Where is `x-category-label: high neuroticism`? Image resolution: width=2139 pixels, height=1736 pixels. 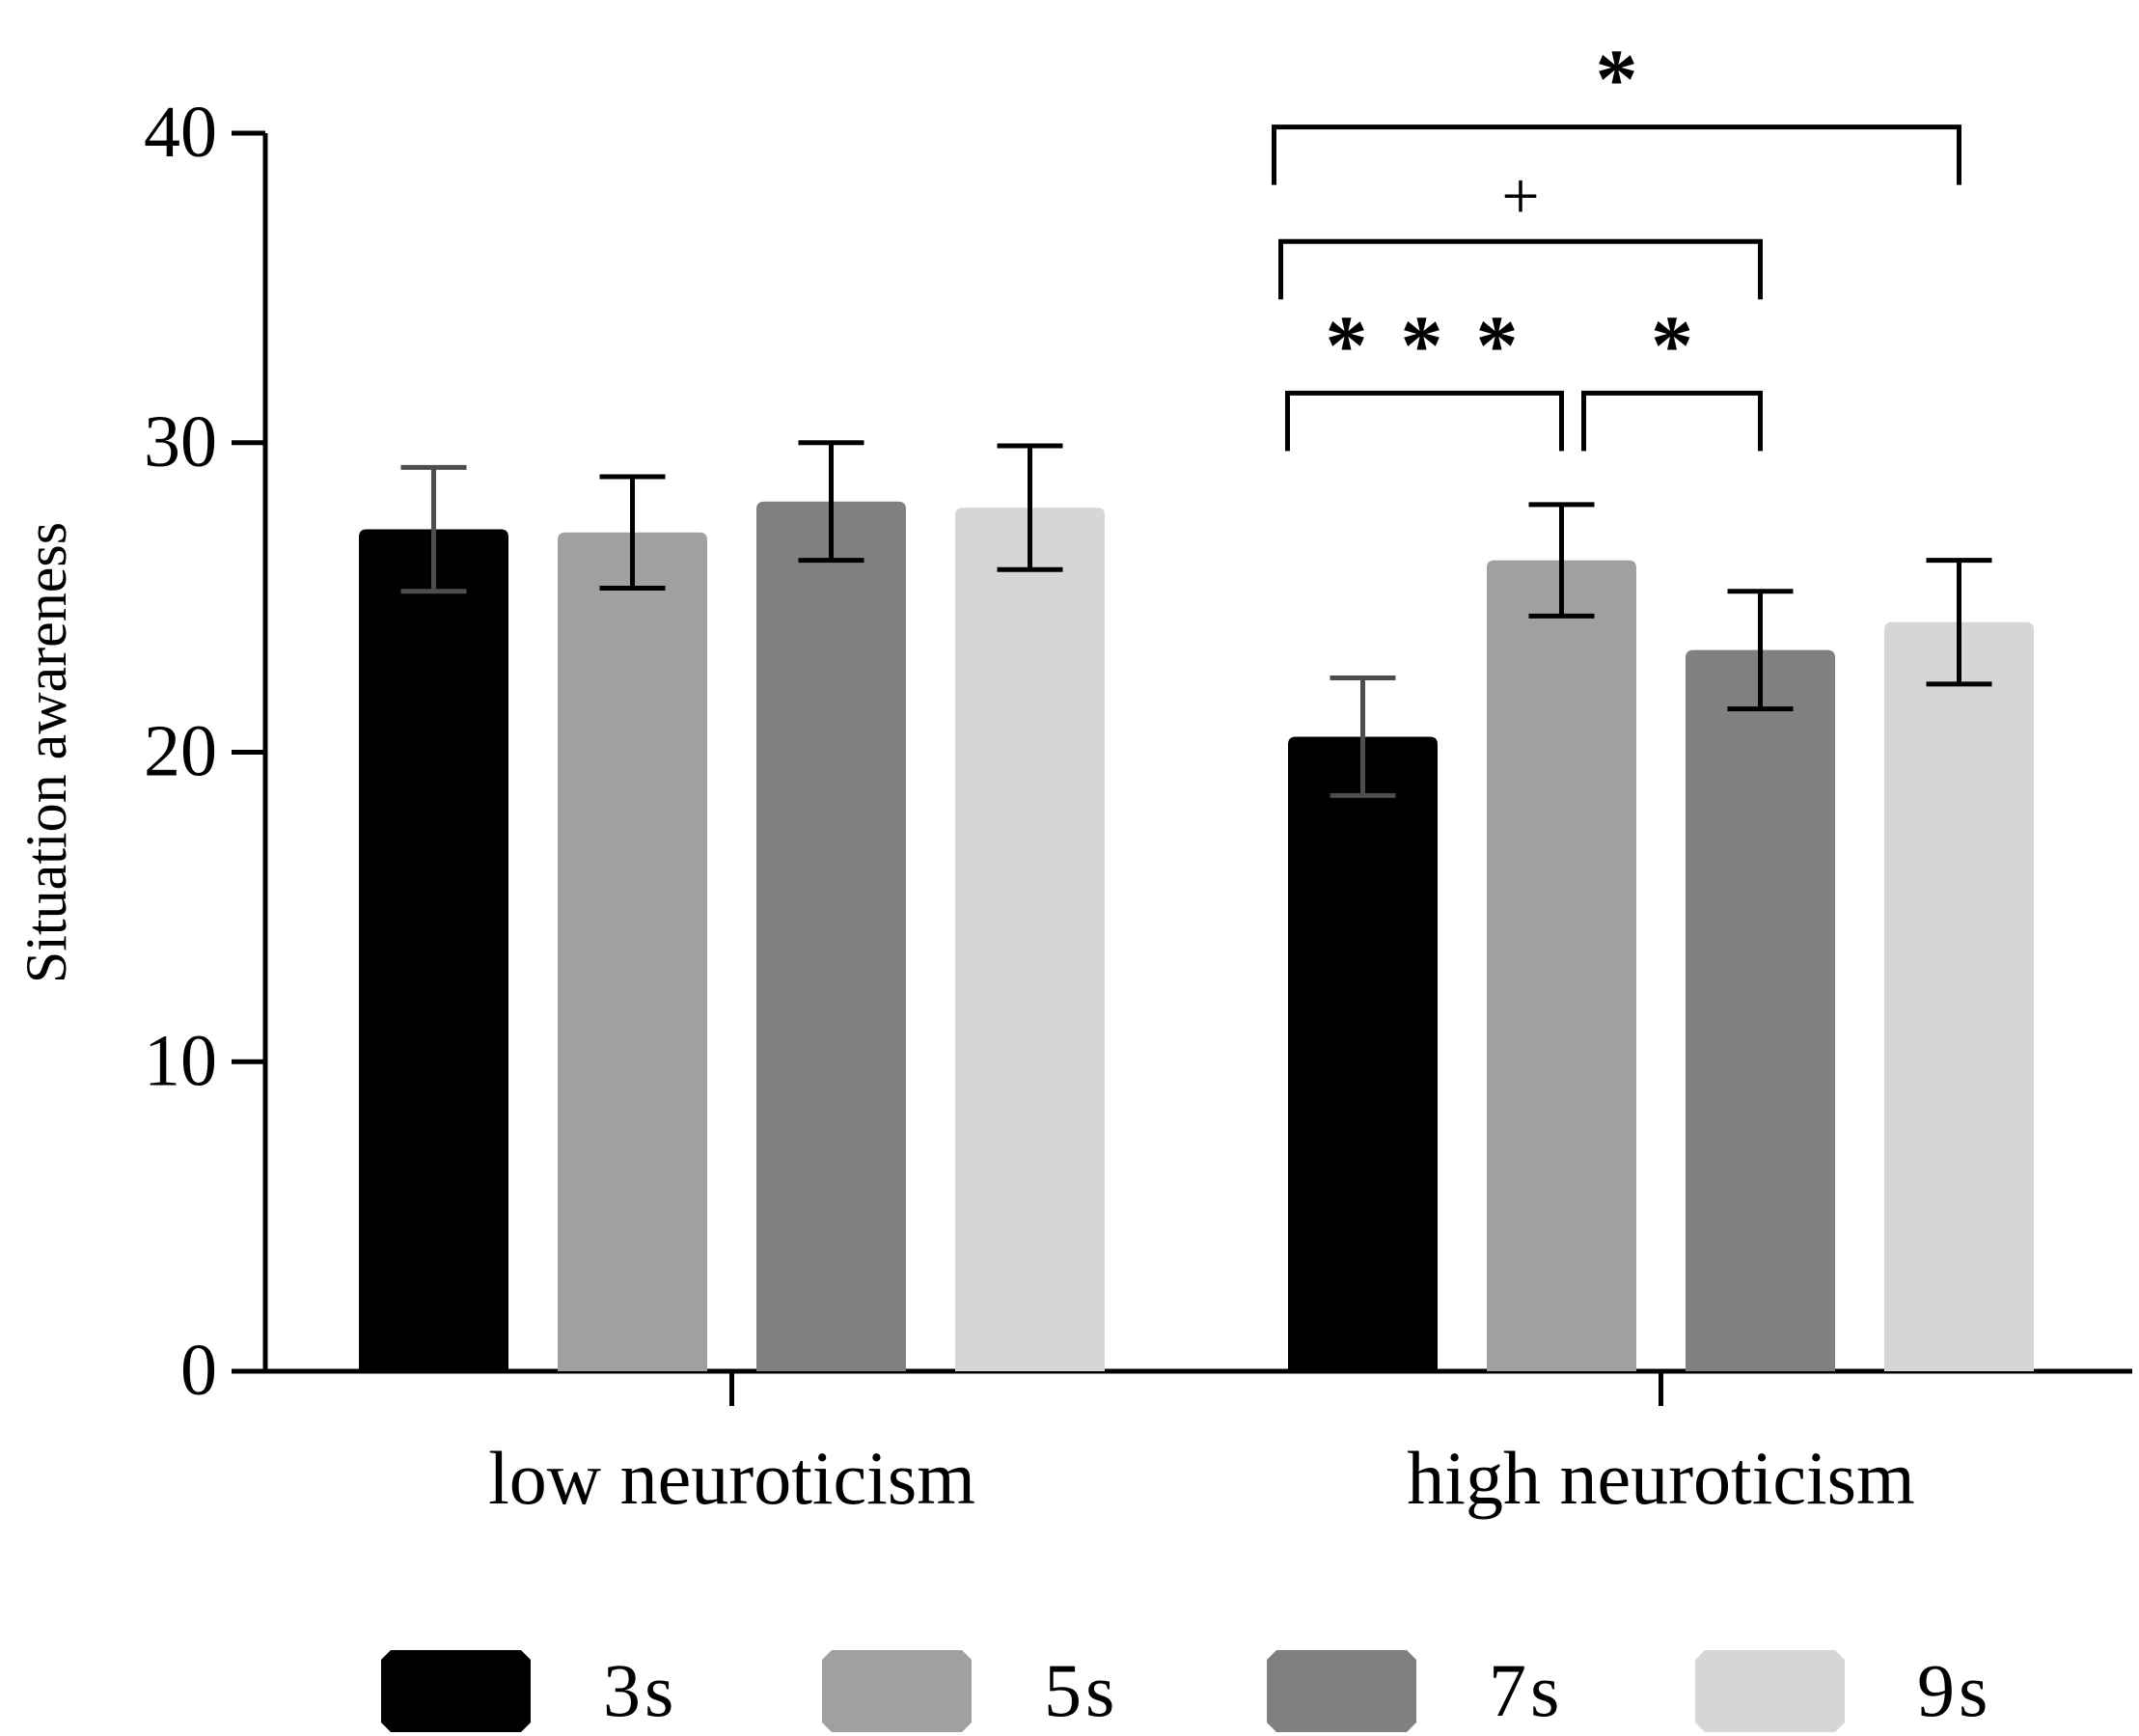
x-category-label: high neuroticism is located at coordinates (1660, 1478).